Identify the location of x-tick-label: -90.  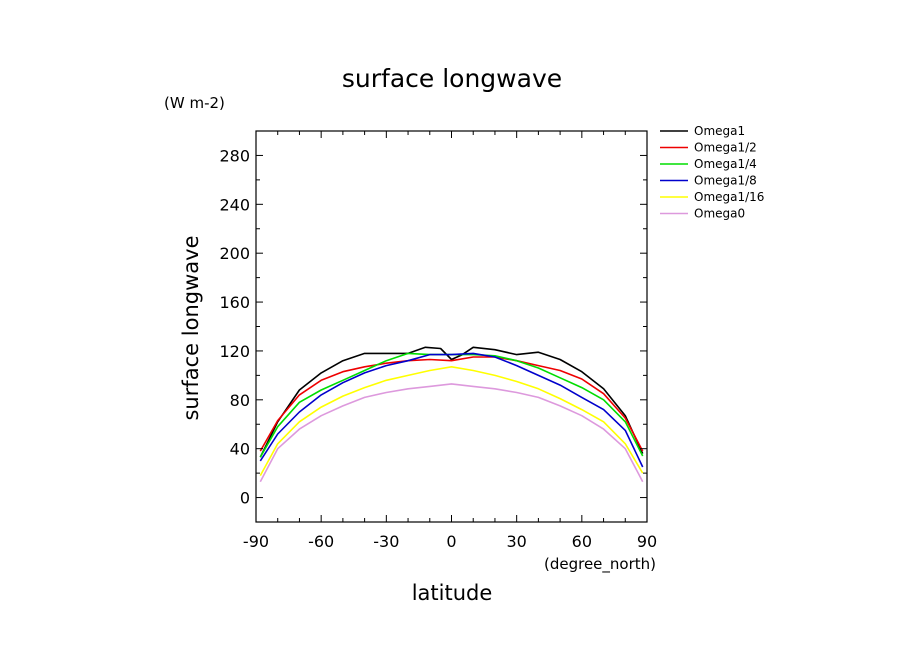
(256, 541).